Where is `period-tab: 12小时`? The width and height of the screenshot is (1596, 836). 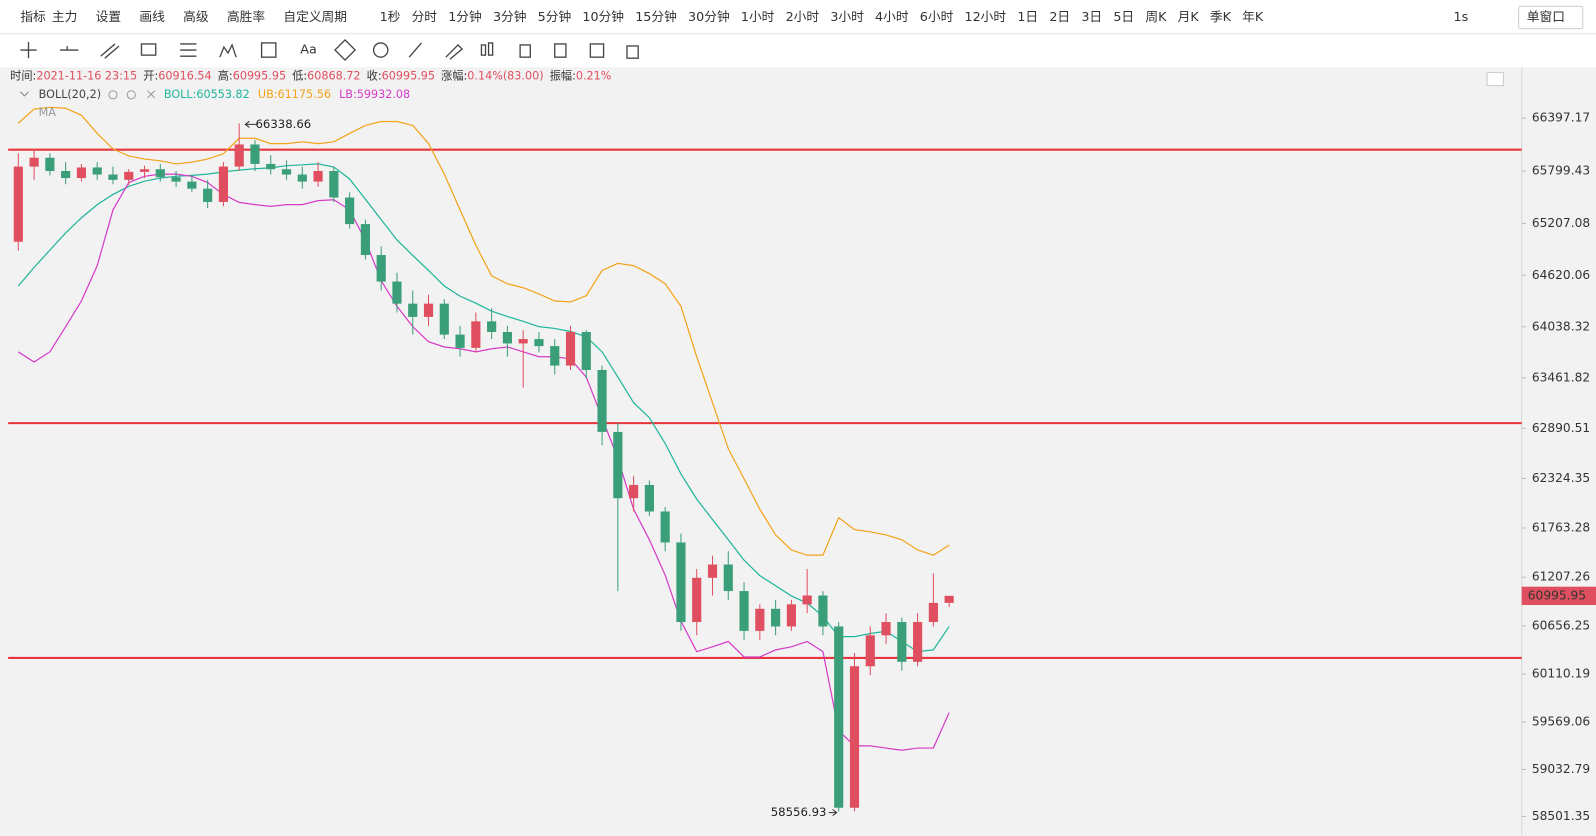
period-tab: 12小时 is located at coordinates (986, 16).